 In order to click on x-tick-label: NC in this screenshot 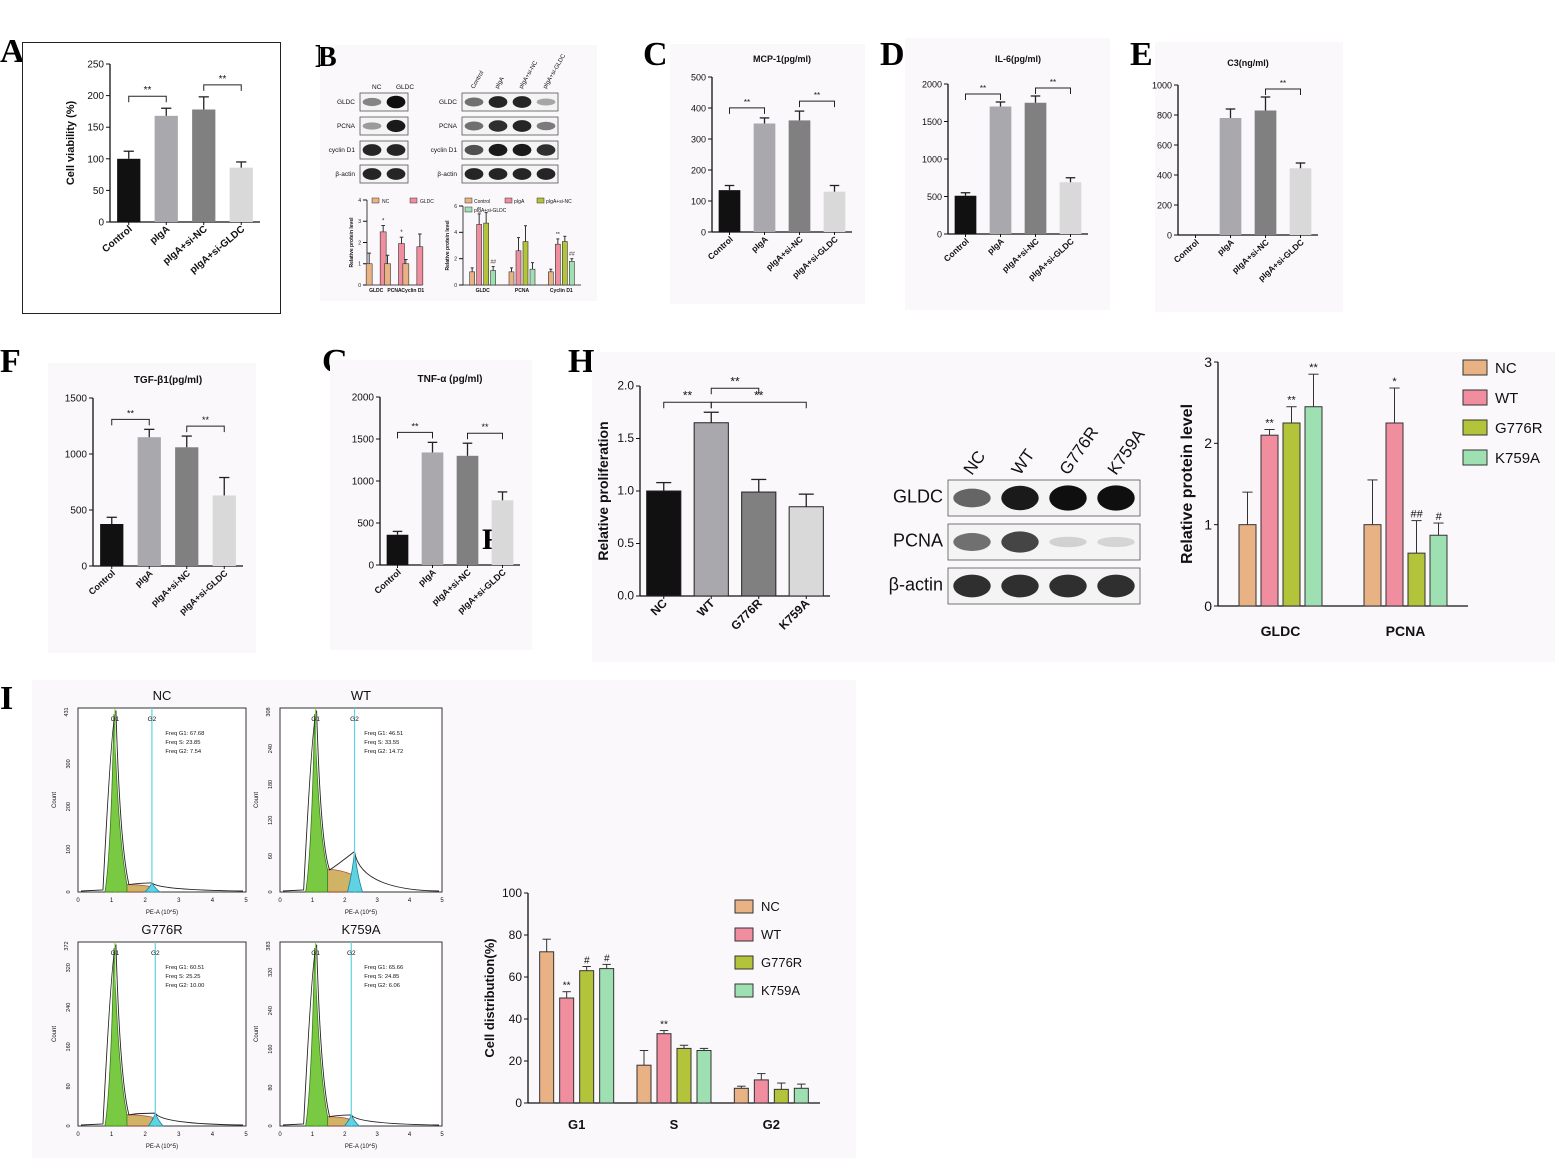, I will do `click(659, 607)`.